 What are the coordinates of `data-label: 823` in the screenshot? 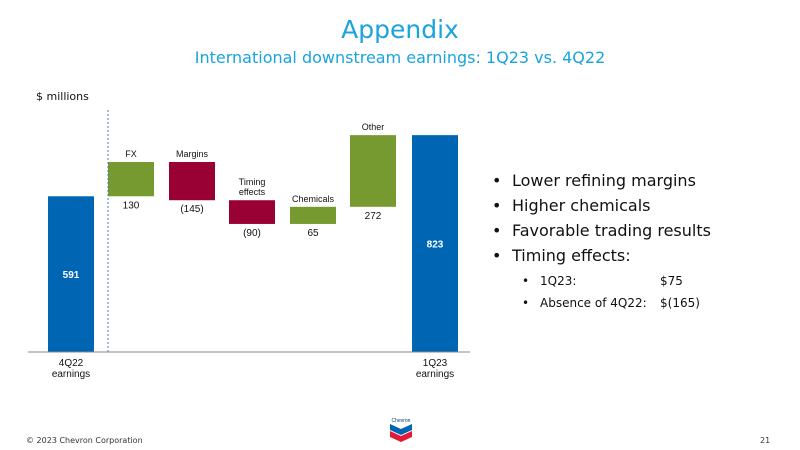 It's located at (435, 245).